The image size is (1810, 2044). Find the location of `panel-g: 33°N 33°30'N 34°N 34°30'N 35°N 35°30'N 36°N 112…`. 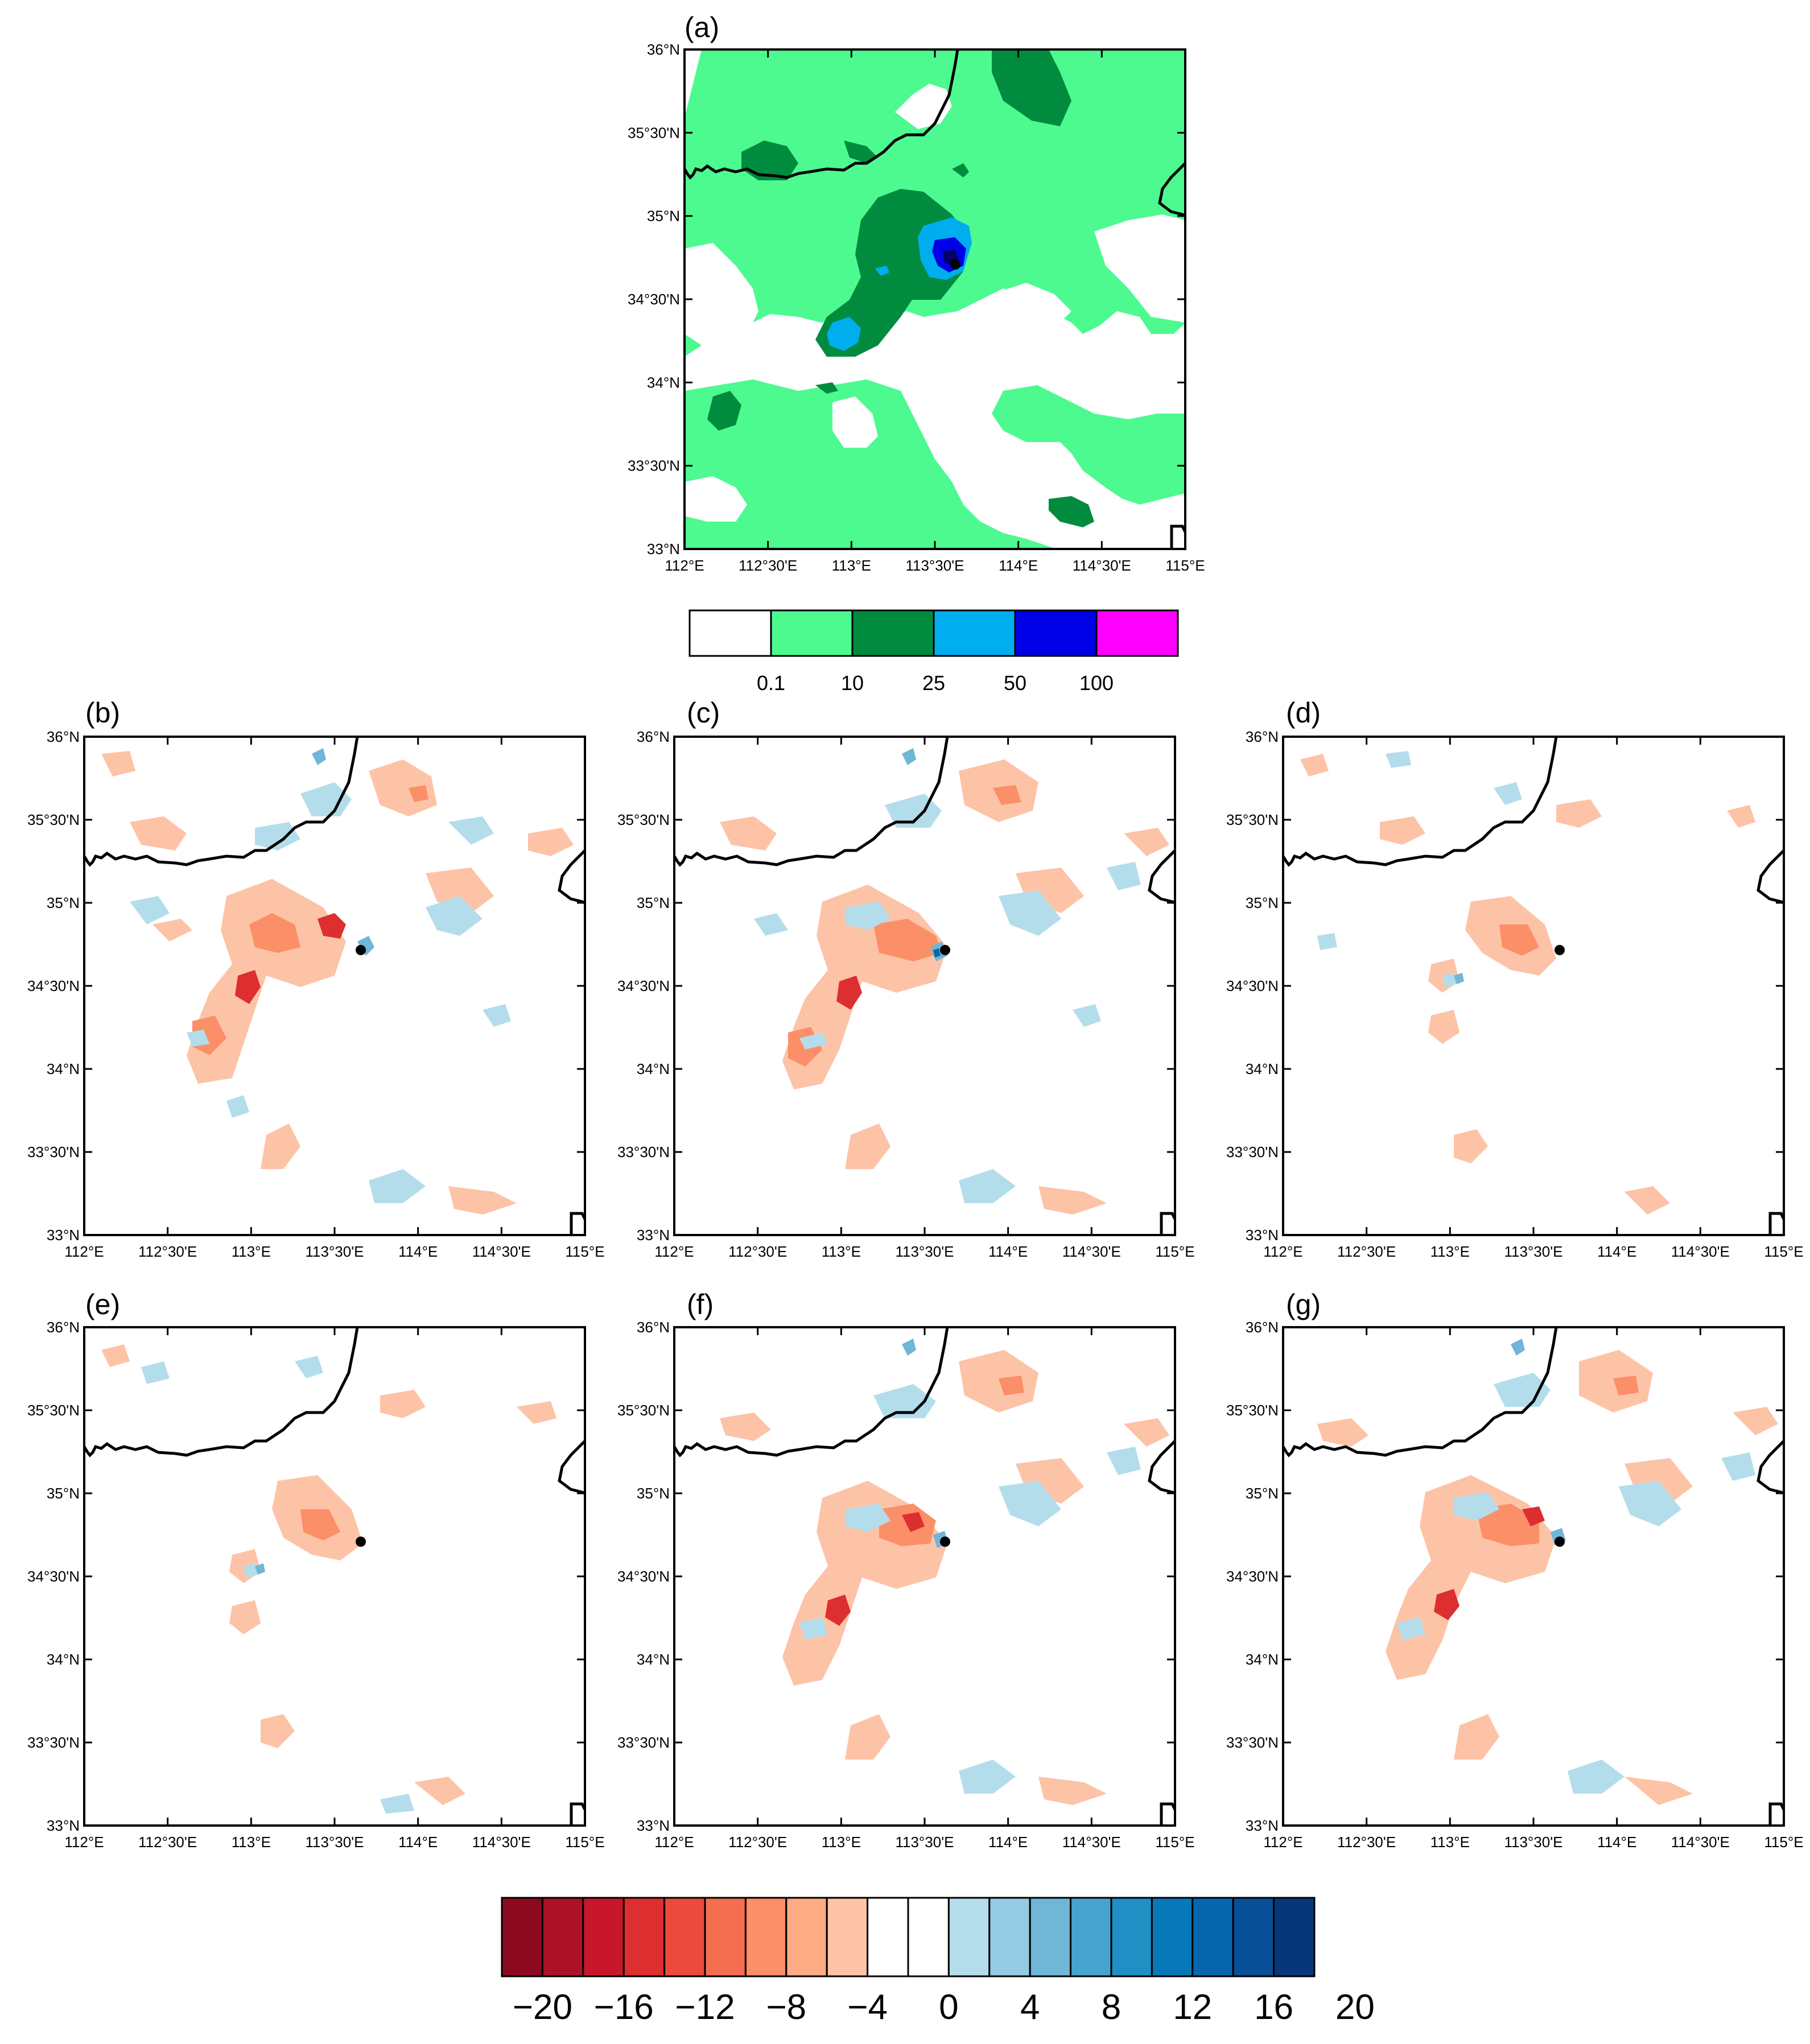

panel-g: 33°N 33°30'N 34°N 34°30'N 35°N 35°30'N 36°N 112… is located at coordinates (1515, 1585).